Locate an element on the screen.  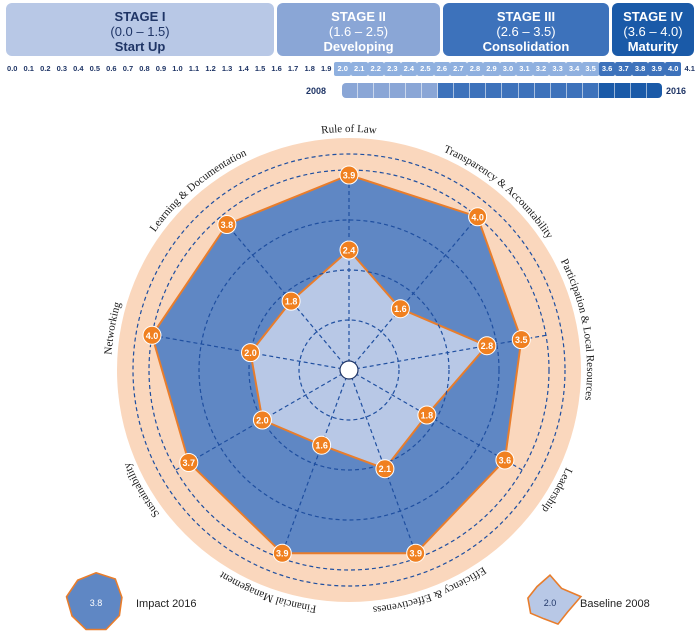
scale-tick: 1.0 is located at coordinates (177, 68).